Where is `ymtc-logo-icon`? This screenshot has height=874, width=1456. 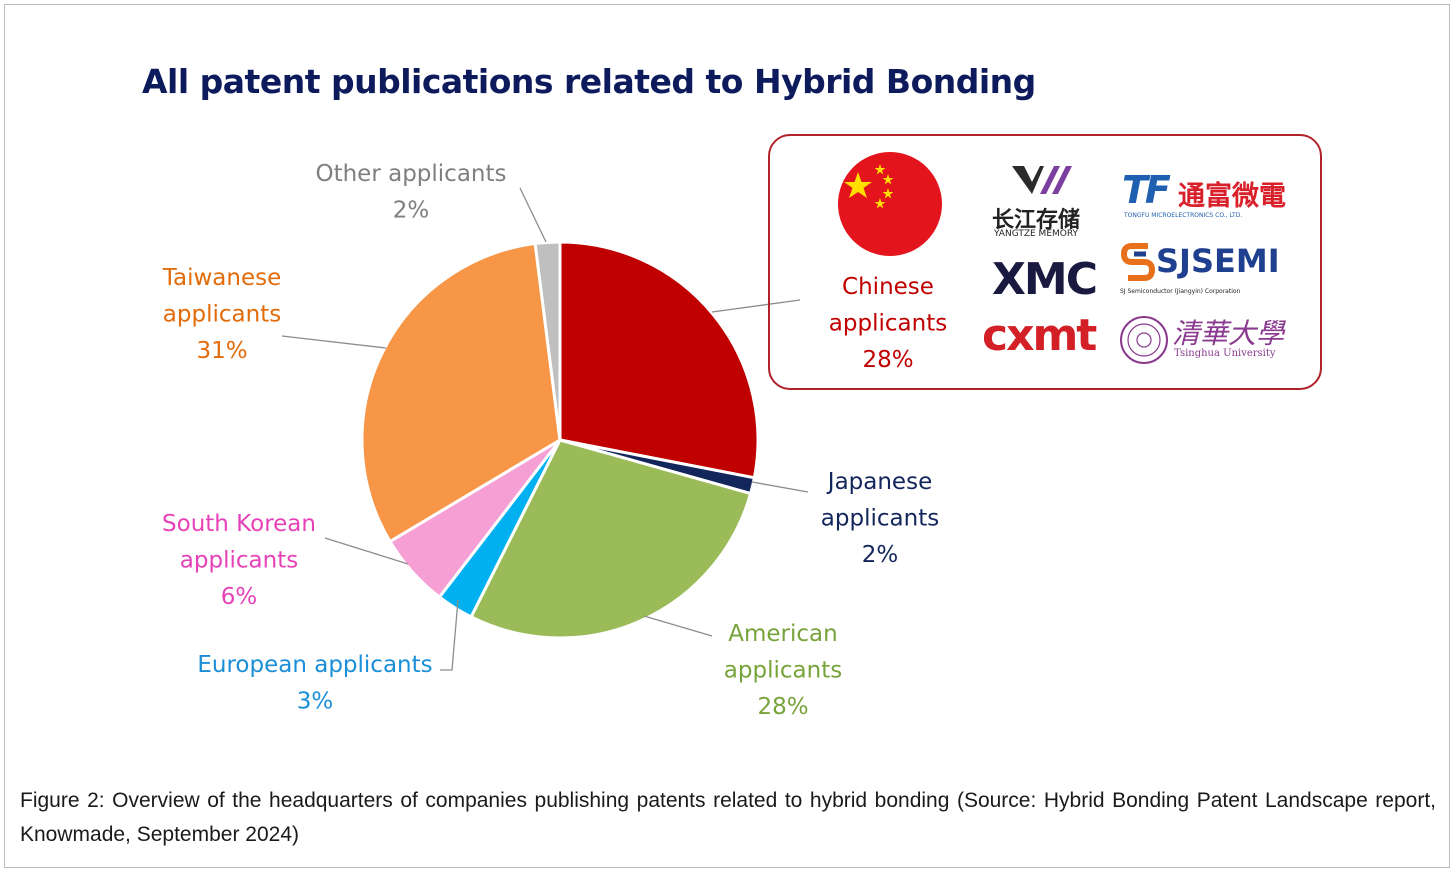
ymtc-logo-icon is located at coordinates (1042, 180).